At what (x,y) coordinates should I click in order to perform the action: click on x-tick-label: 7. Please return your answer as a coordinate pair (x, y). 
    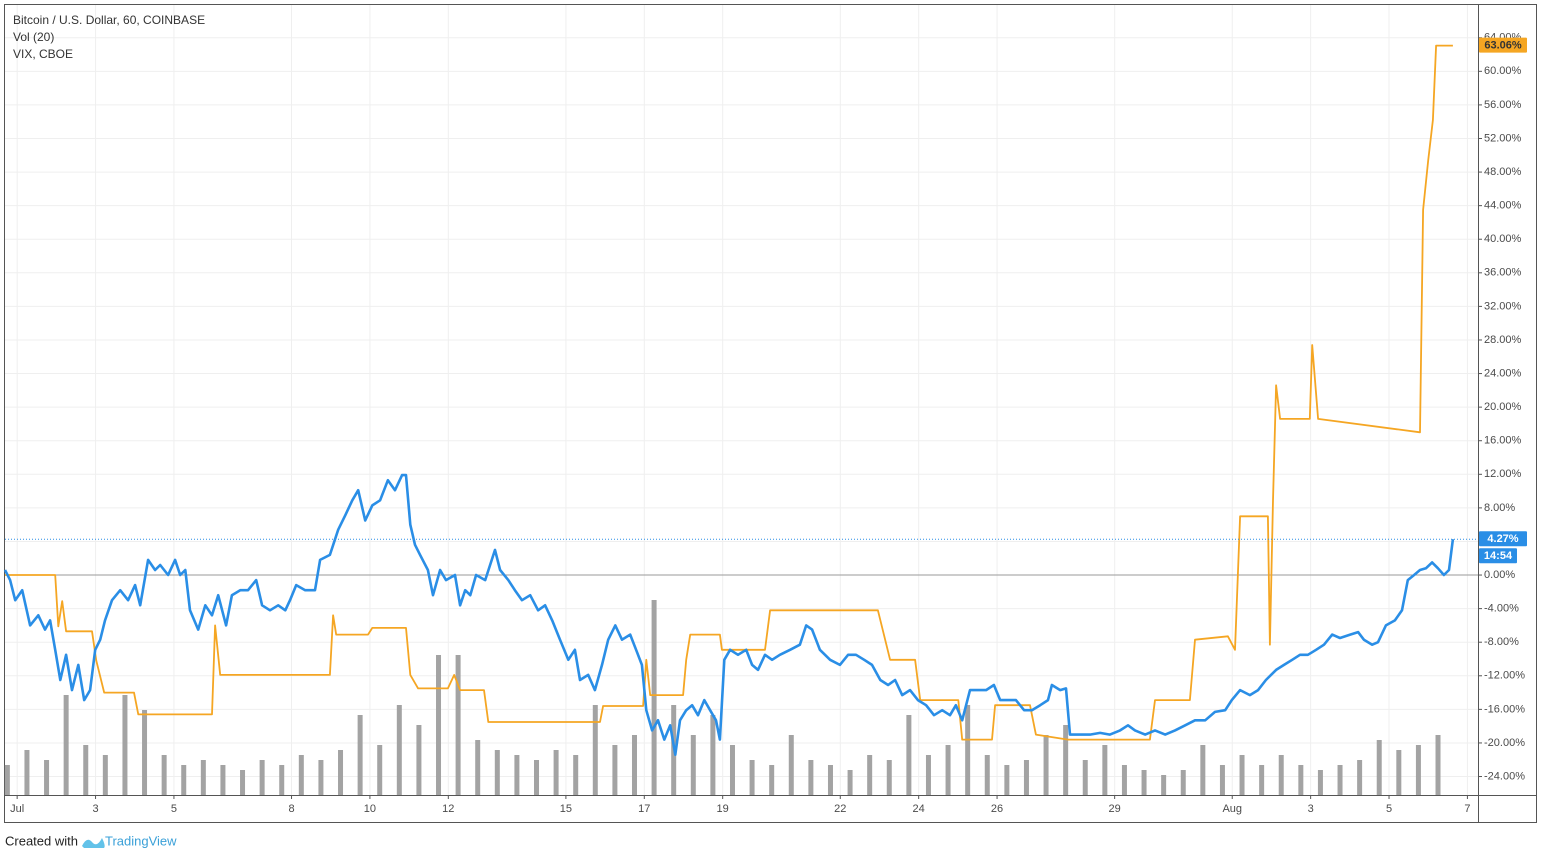
    Looking at the image, I should click on (1467, 809).